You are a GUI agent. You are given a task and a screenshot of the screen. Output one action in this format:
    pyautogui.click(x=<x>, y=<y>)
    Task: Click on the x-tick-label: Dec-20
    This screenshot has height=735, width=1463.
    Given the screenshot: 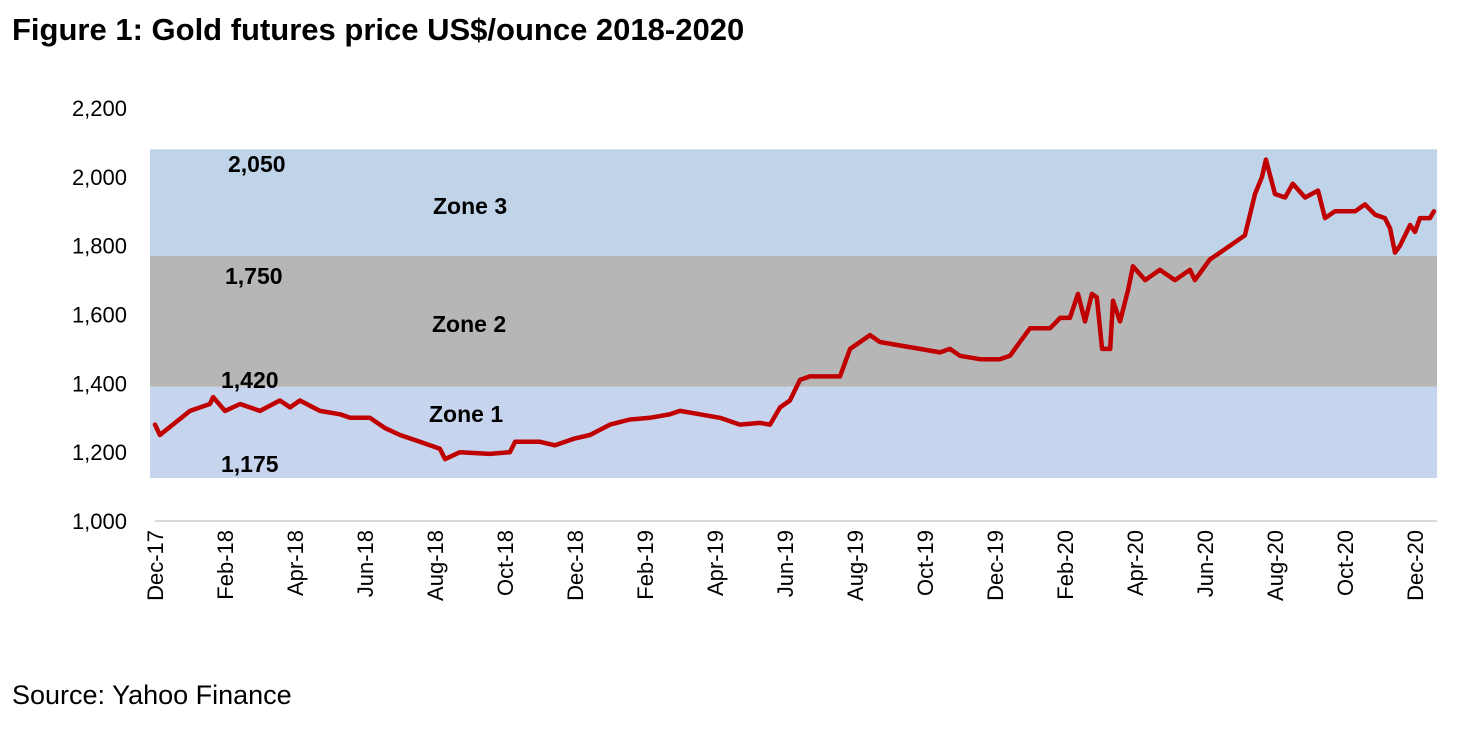 What is the action you would take?
    pyautogui.click(x=1415, y=565)
    